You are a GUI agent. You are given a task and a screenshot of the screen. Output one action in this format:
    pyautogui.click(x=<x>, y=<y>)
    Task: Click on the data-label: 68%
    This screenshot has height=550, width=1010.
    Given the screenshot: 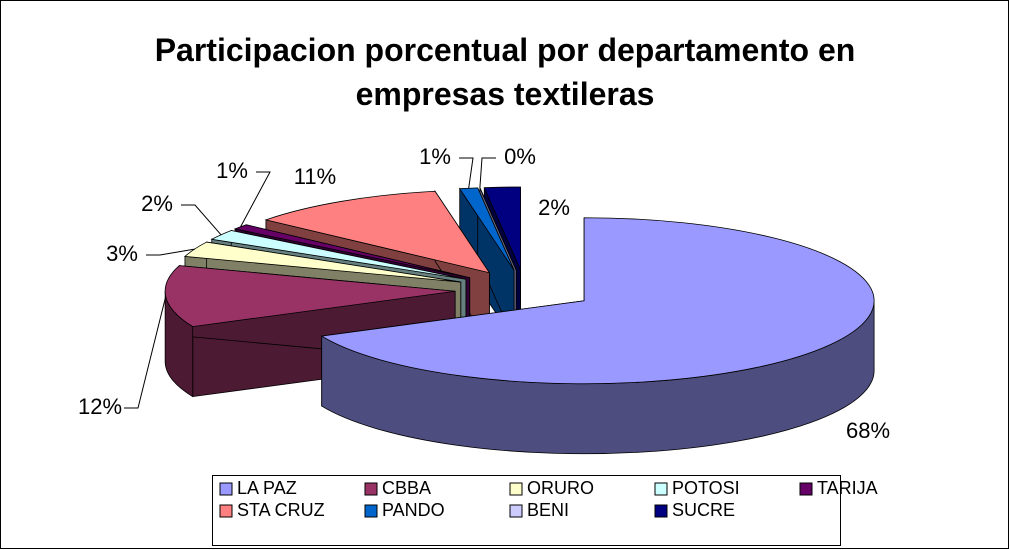 What is the action you would take?
    pyautogui.click(x=868, y=430)
    